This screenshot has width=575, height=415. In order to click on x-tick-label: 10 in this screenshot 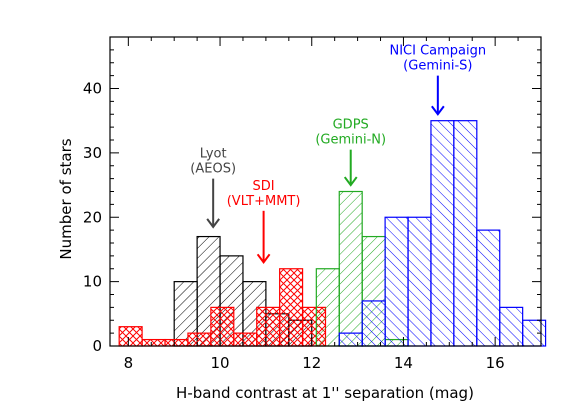, I will do `click(219, 363)`.